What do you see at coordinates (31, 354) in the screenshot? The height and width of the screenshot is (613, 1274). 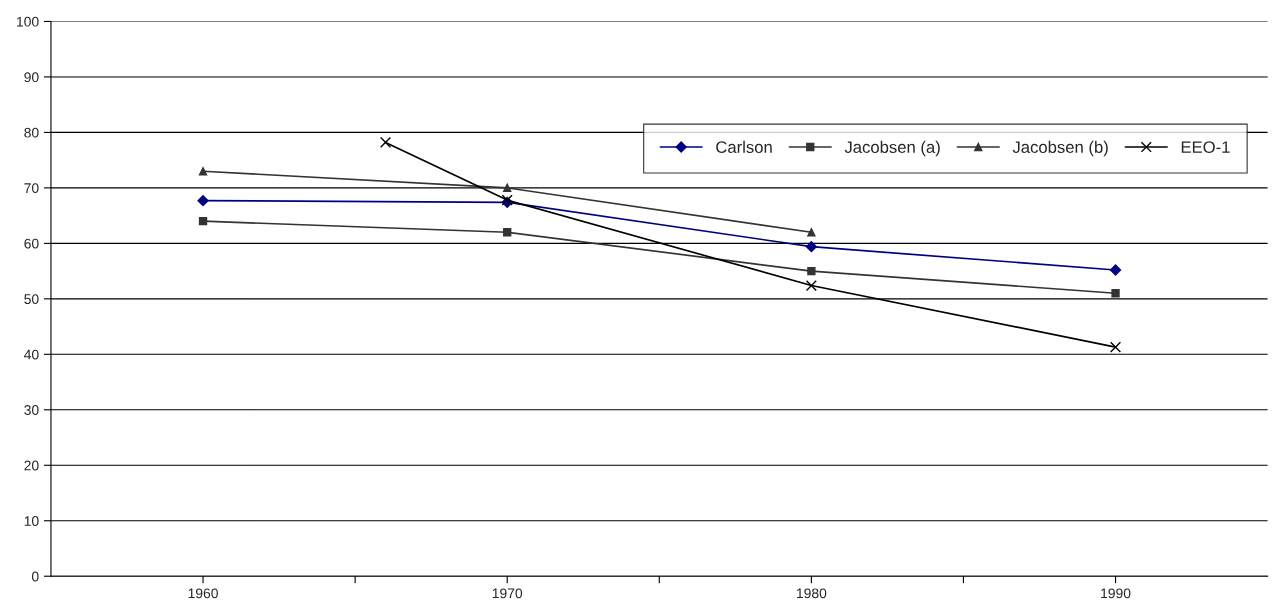 I see `y-tick-label: 40` at bounding box center [31, 354].